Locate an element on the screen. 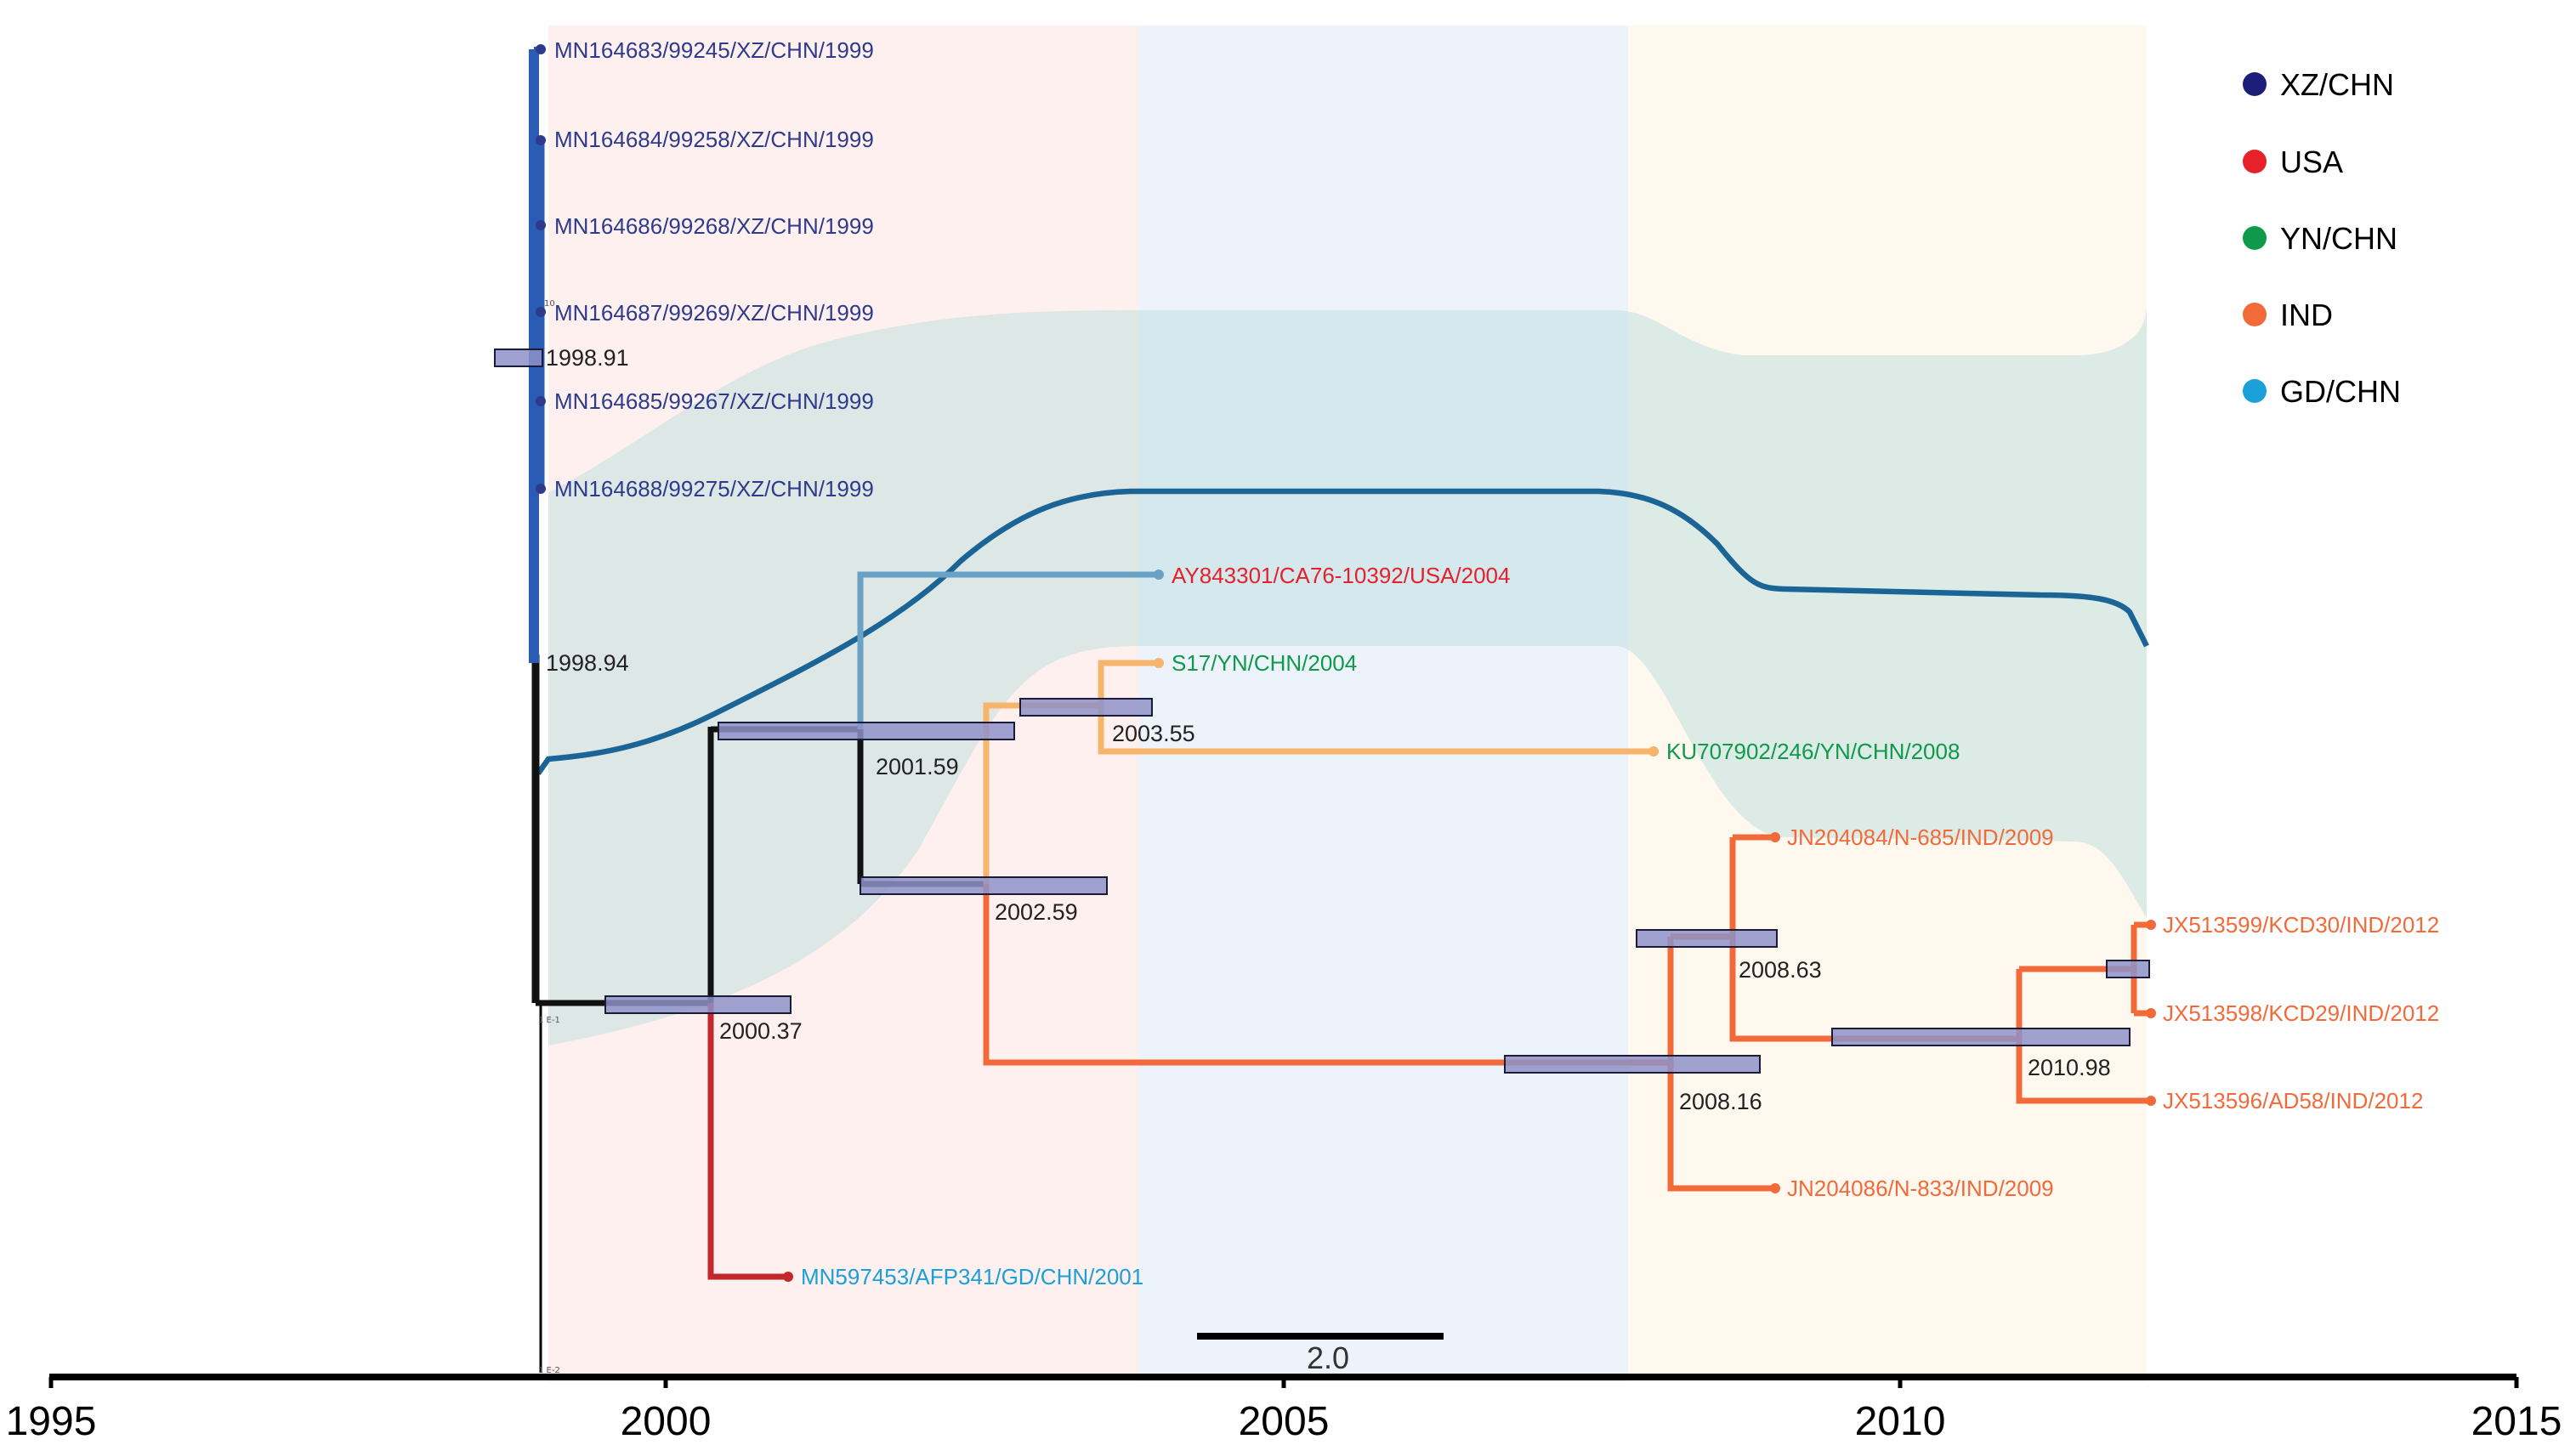 The height and width of the screenshot is (1445, 2576). tip-label-xz3: MN164686/99268/XZ/CHN/1999 is located at coordinates (714, 226).